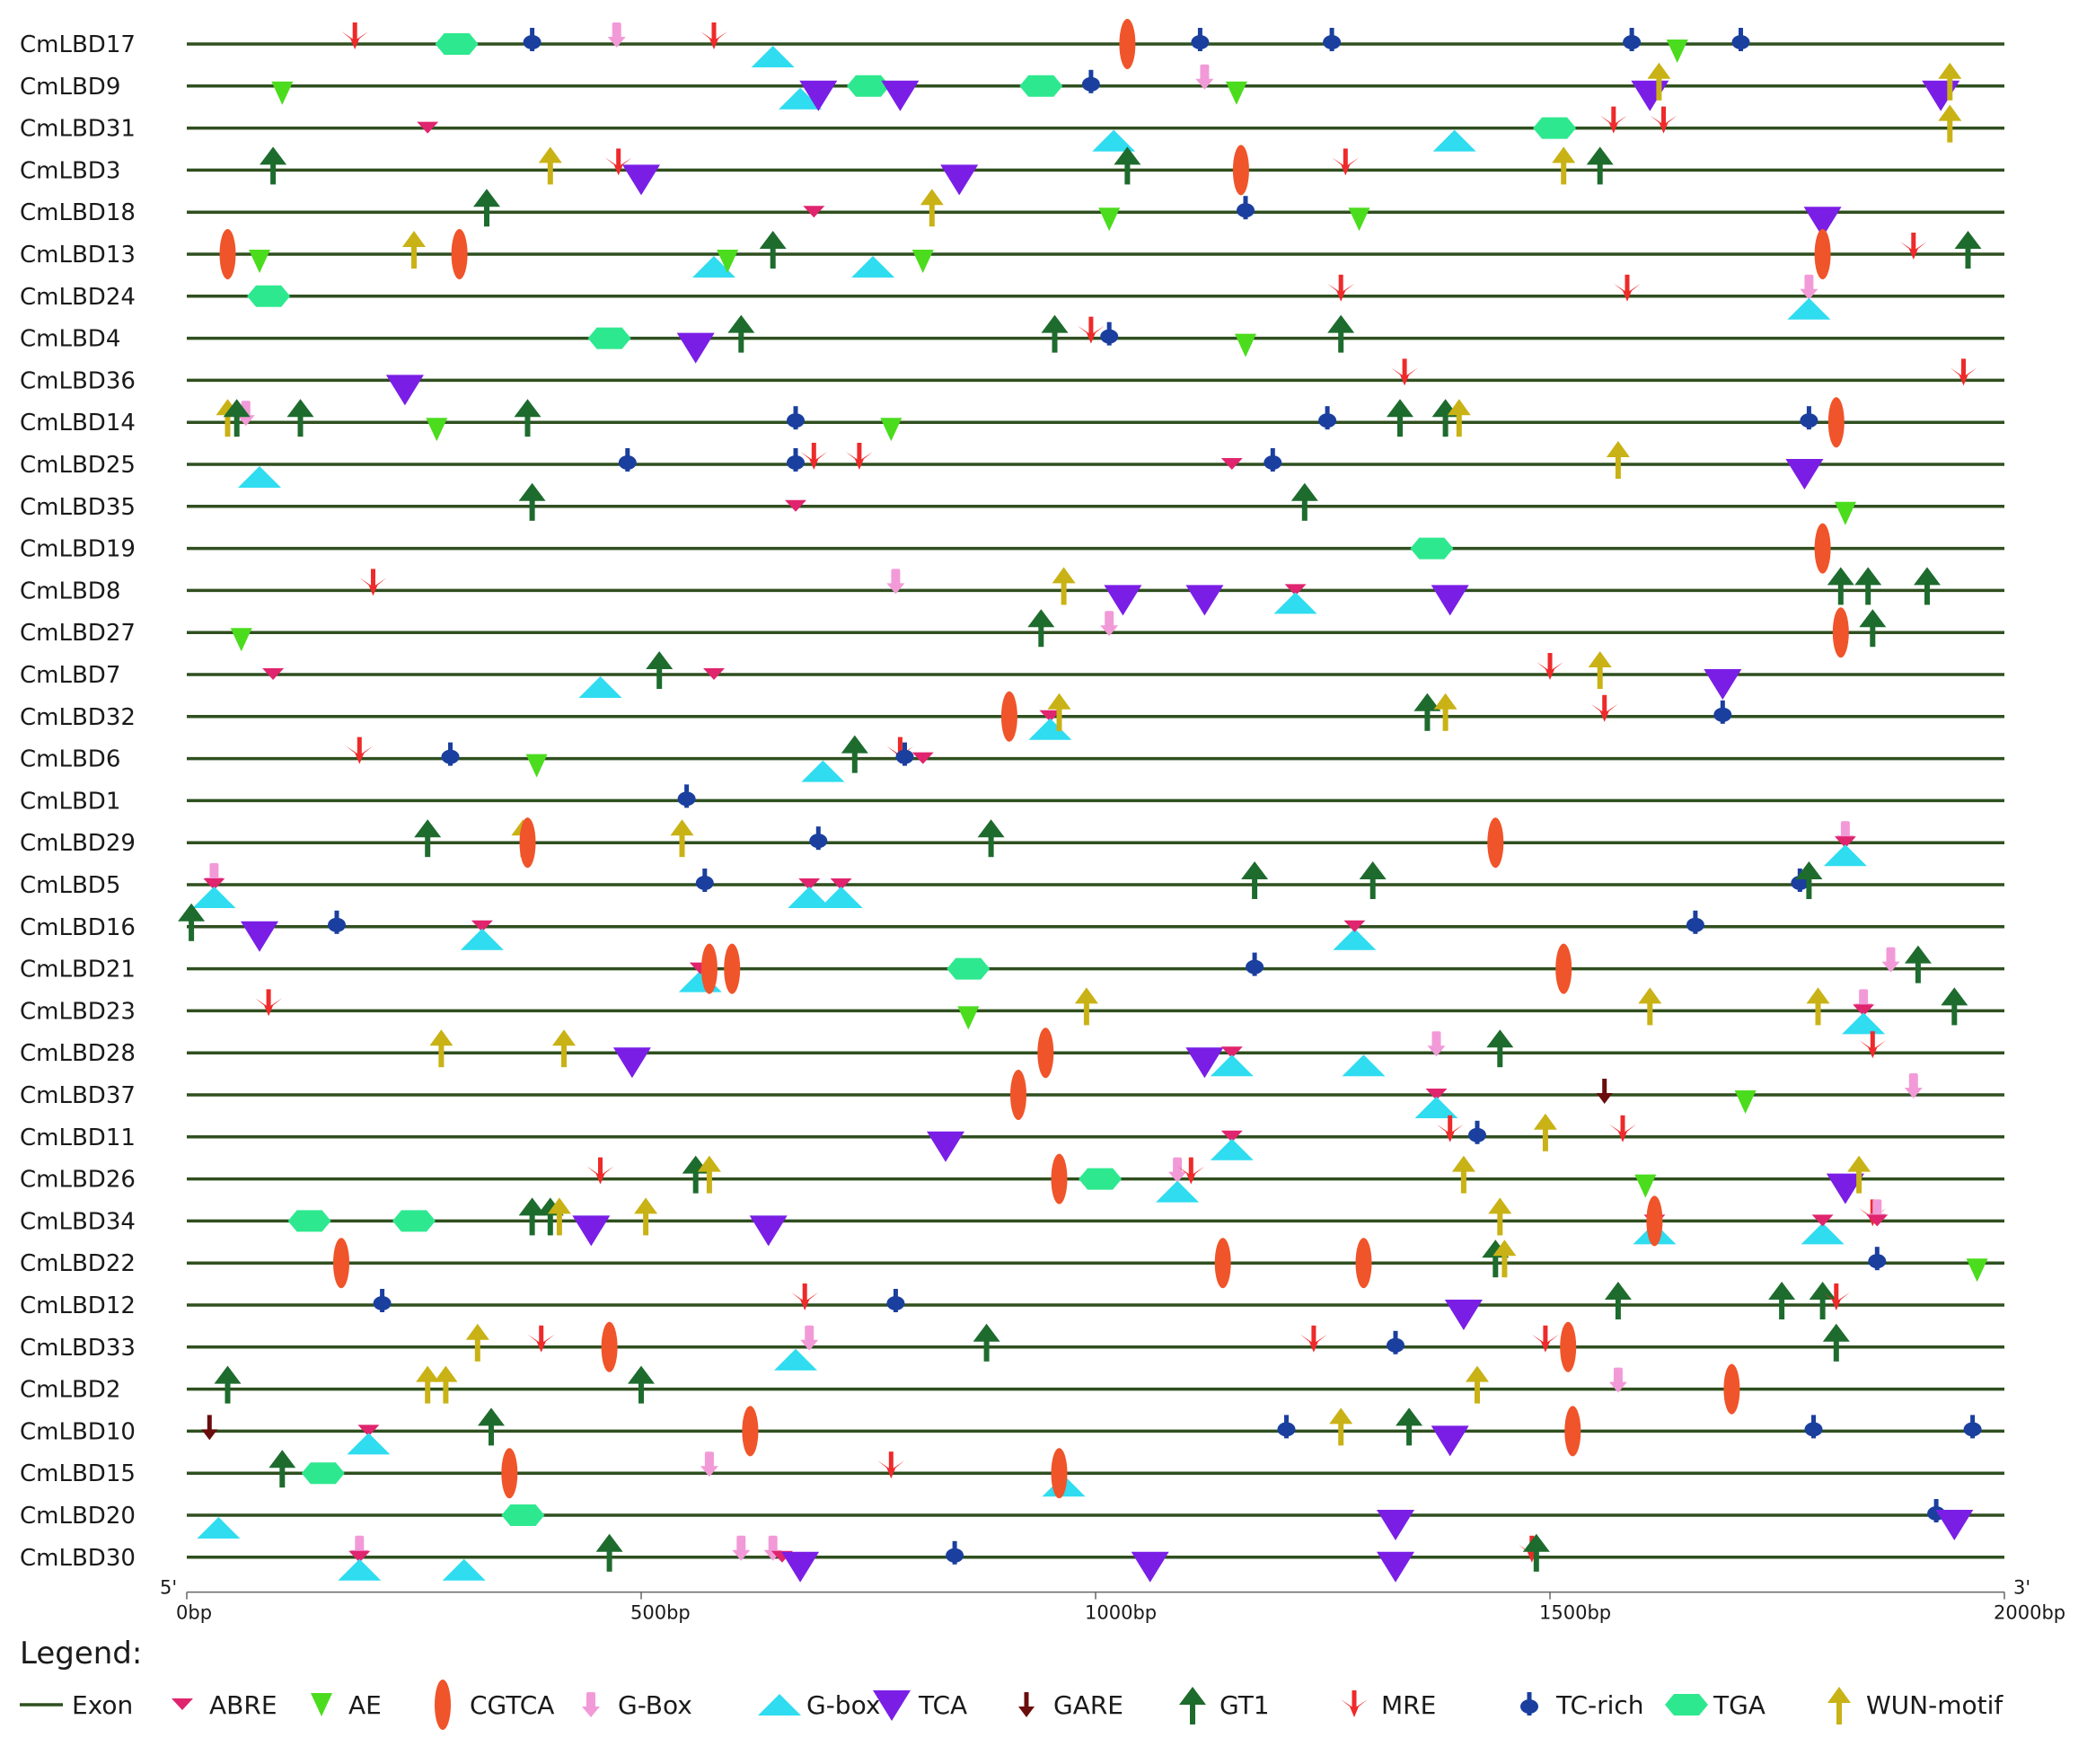  What do you see at coordinates (78, 1559) in the screenshot?
I see `gene-label: CmLBD30` at bounding box center [78, 1559].